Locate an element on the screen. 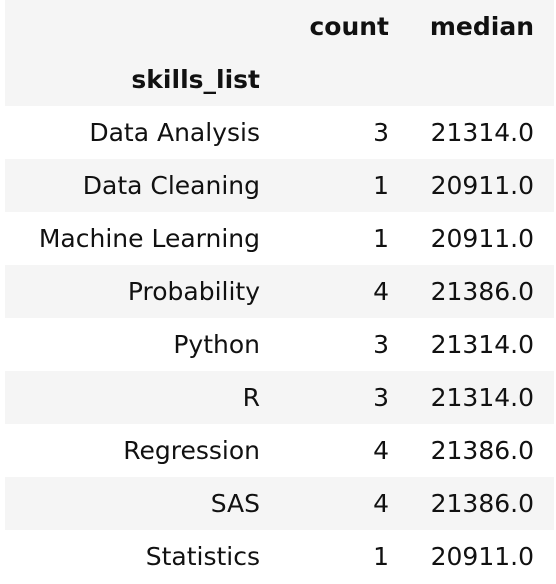 Image resolution: width=556 pixels, height=584 pixels. row-index-label: Regression is located at coordinates (141, 450).